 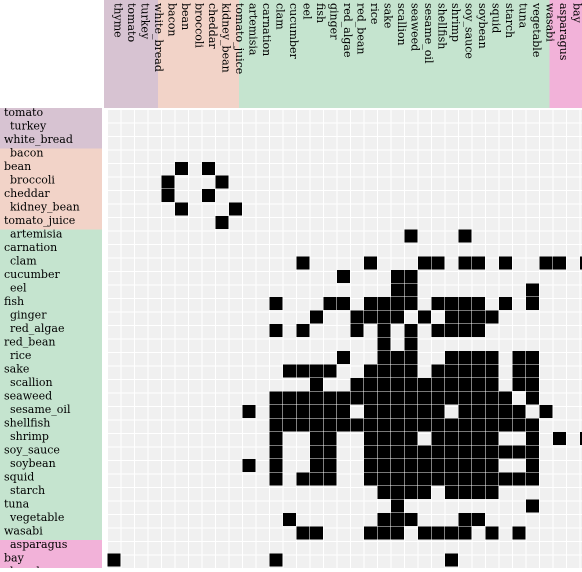 What do you see at coordinates (279, 16) in the screenshot?
I see `column-label: clam` at bounding box center [279, 16].